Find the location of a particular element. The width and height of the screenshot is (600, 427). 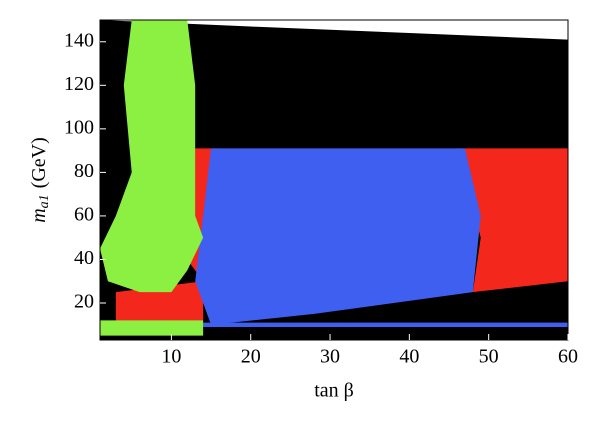

y-axis-label-text: ma1 (GeV) is located at coordinates (40, 180).